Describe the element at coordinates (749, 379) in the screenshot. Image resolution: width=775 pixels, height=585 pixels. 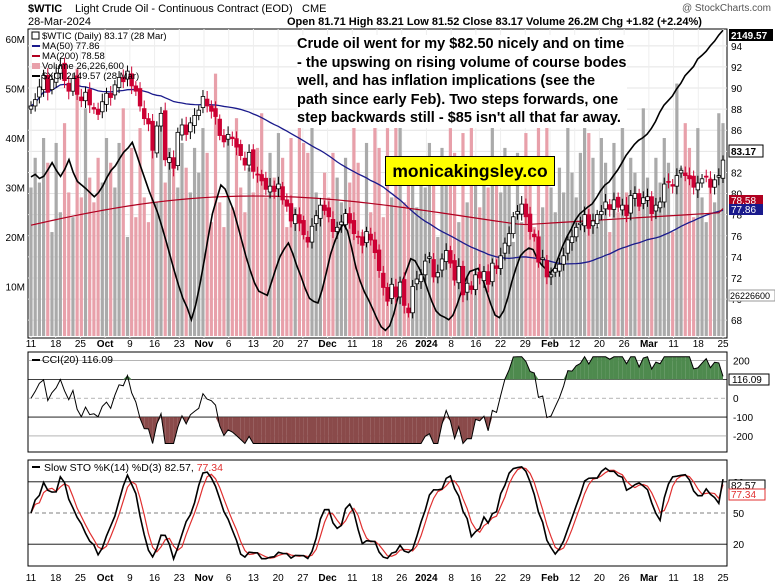
I see `cci-value-tag-bg` at that location.